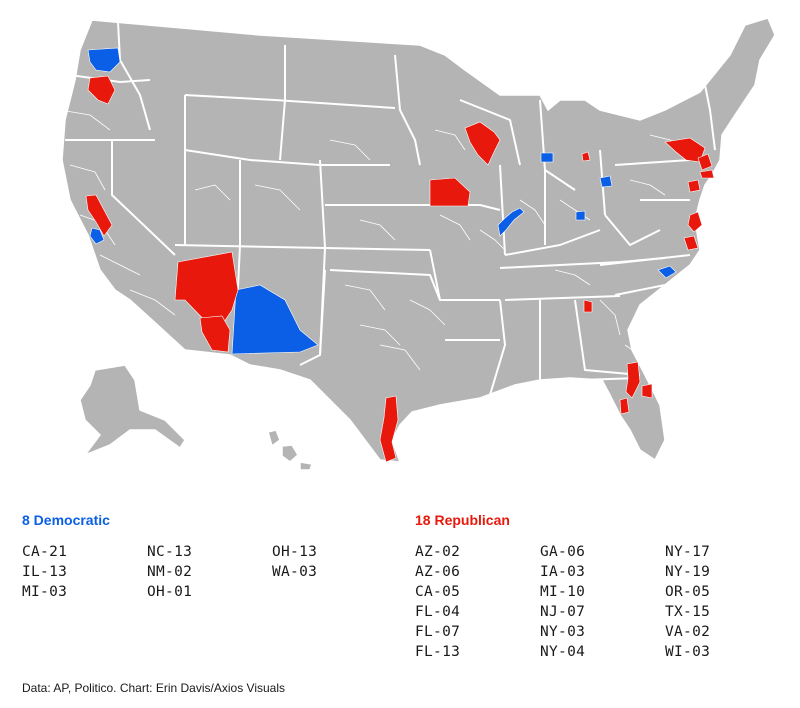 This screenshot has width=800, height=708. I want to click on border-id-mt, so click(134, 76).